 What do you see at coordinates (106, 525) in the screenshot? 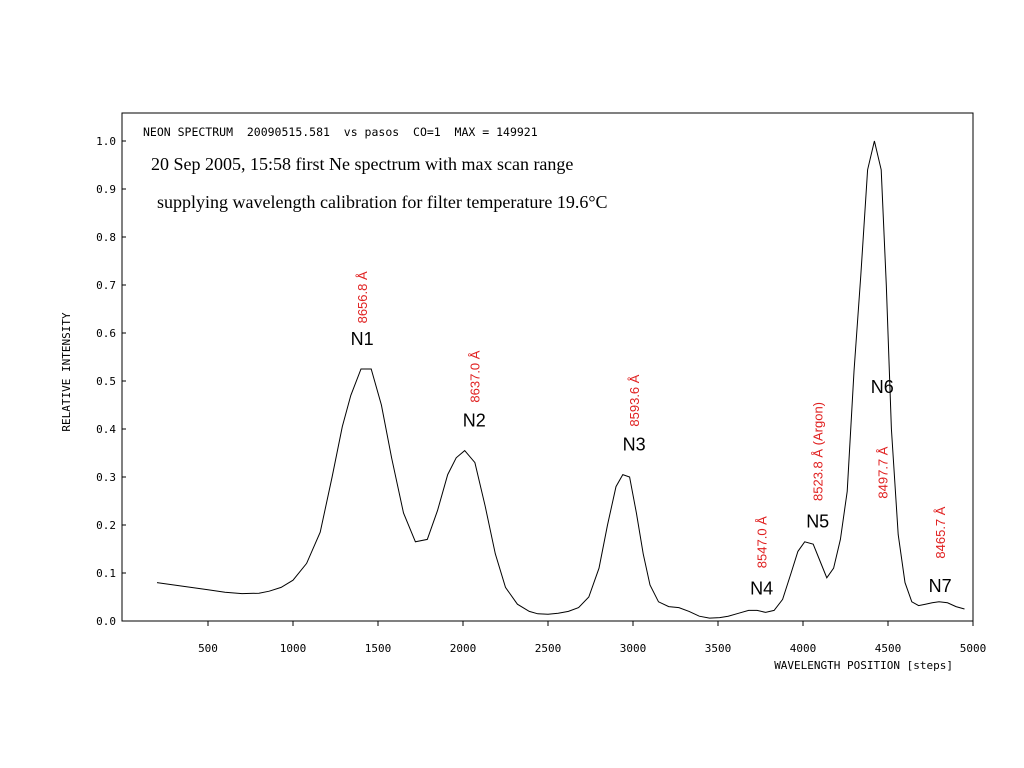
I see `y-tick-label: 0.2` at bounding box center [106, 525].